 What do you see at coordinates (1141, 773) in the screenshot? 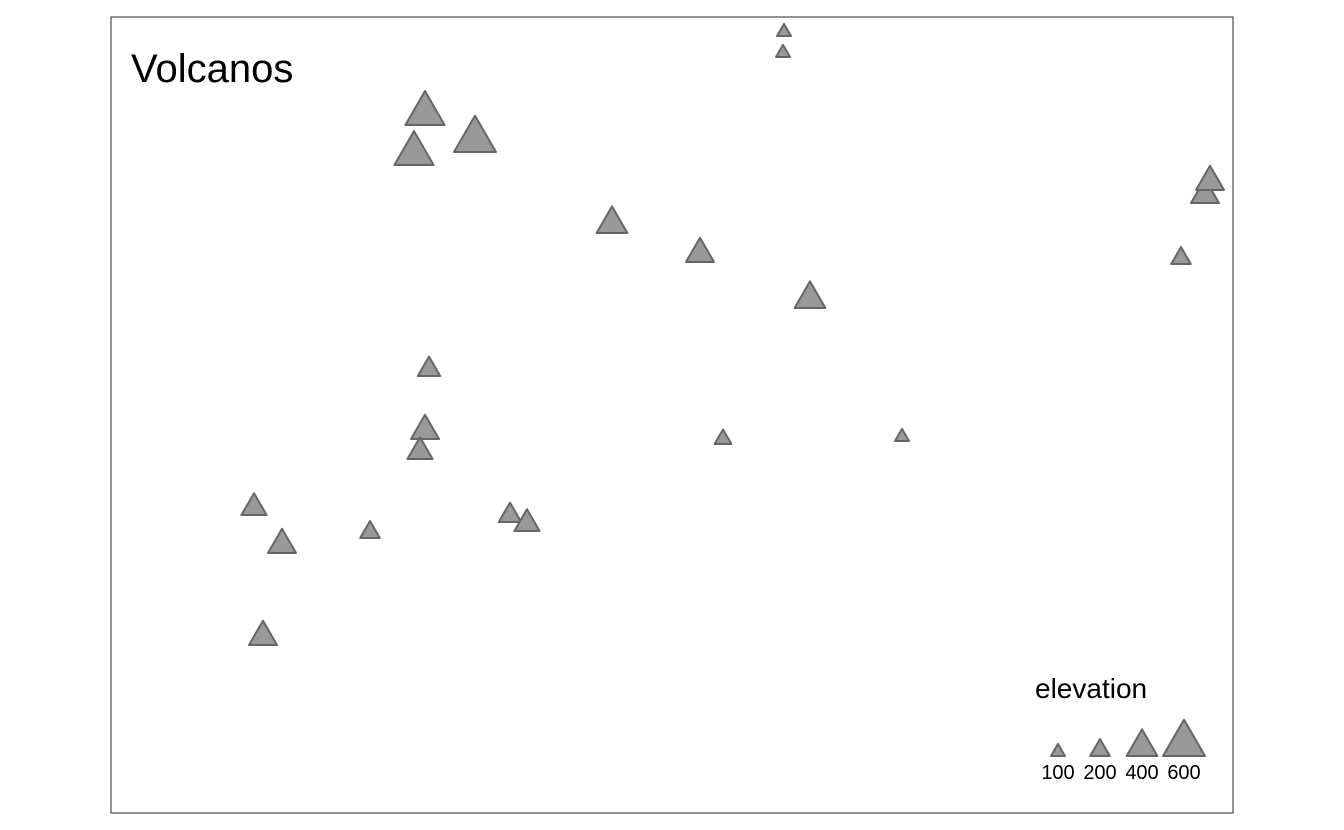
I see `legend-label: 400` at bounding box center [1141, 773].